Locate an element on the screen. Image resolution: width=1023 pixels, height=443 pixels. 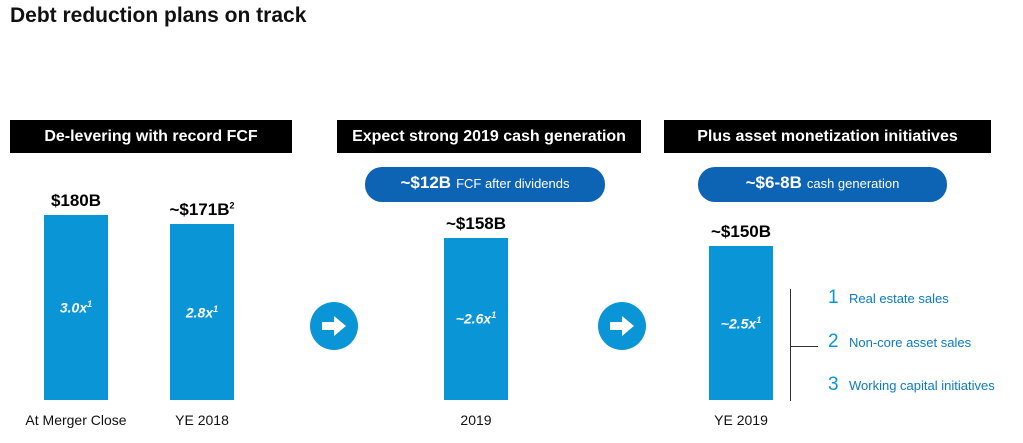
section-header-asset-monetization: Plus asset monetization initiatives is located at coordinates (827, 136).